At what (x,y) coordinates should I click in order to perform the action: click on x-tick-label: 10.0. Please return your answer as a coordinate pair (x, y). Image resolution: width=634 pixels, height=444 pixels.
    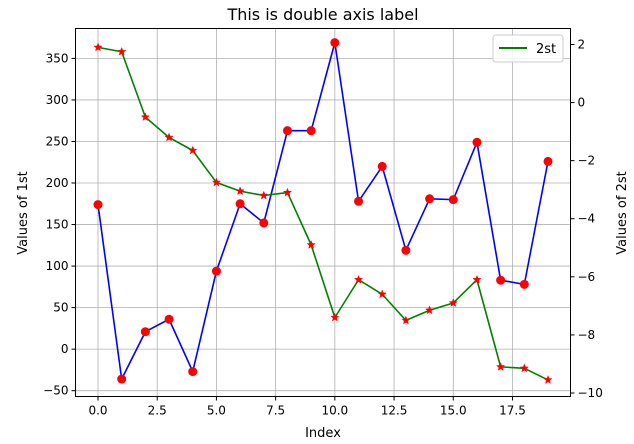
    Looking at the image, I should click on (334, 411).